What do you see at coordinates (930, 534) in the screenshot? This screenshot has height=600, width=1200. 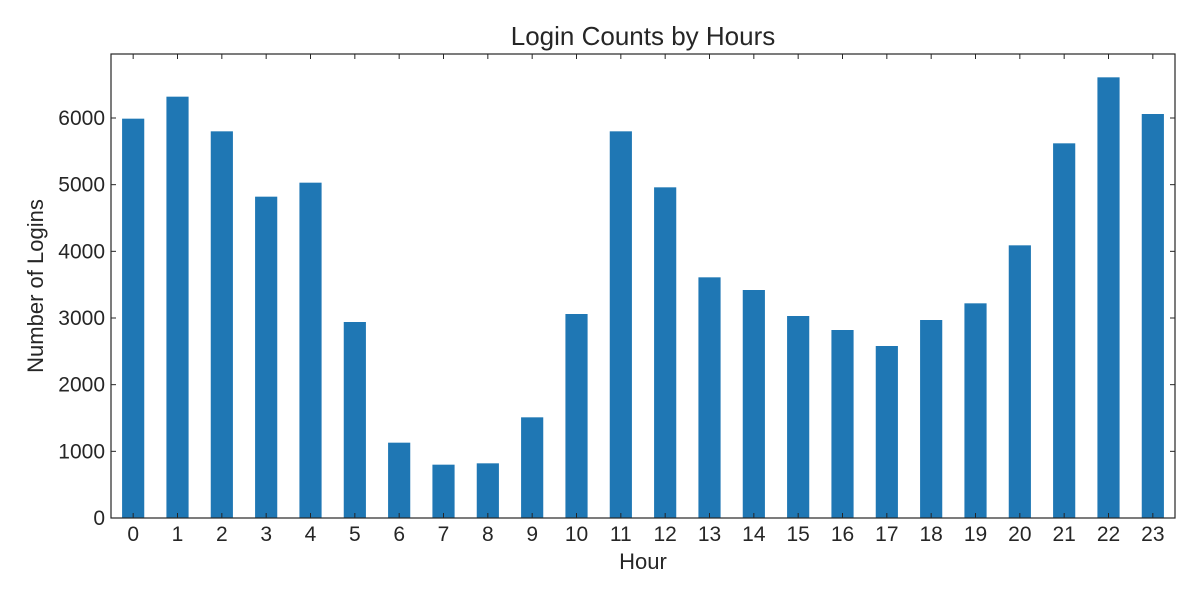 I see `x-tick-label-18: 18` at bounding box center [930, 534].